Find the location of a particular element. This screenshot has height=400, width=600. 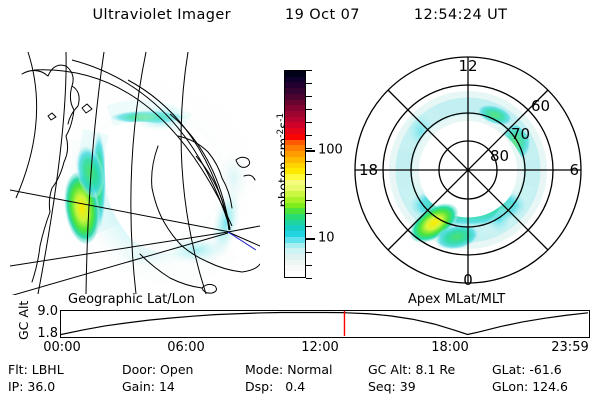

geographic-panel-title: Geographic Lat/Lon is located at coordinates (131, 299).